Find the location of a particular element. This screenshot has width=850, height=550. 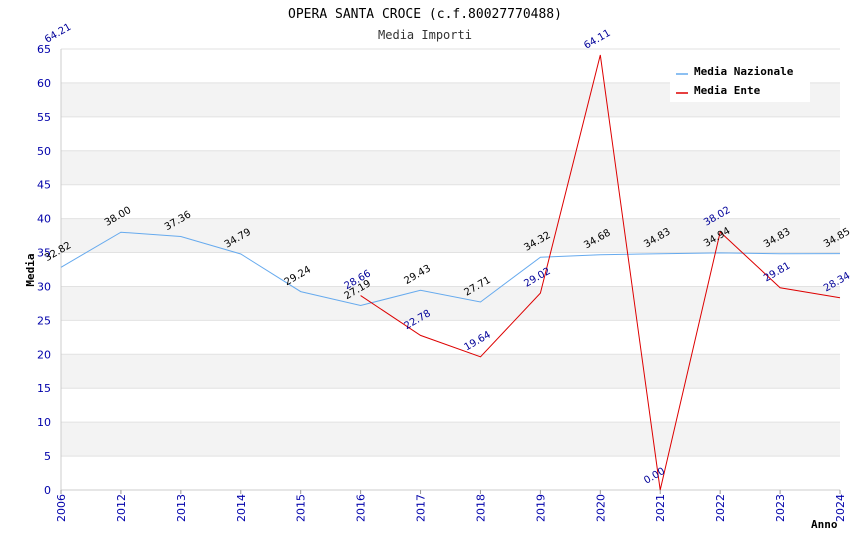

y-tick-label: 60 is located at coordinates (44, 83).